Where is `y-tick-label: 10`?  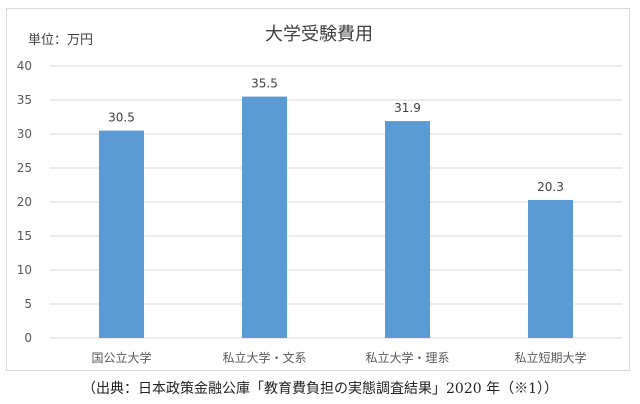 y-tick-label: 10 is located at coordinates (24, 270).